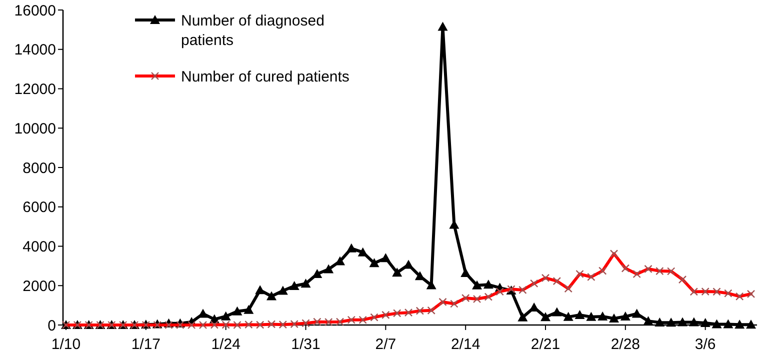 This screenshot has width=765, height=362. Describe the element at coordinates (225, 344) in the screenshot. I see `x-tick-label: 1/24` at that location.